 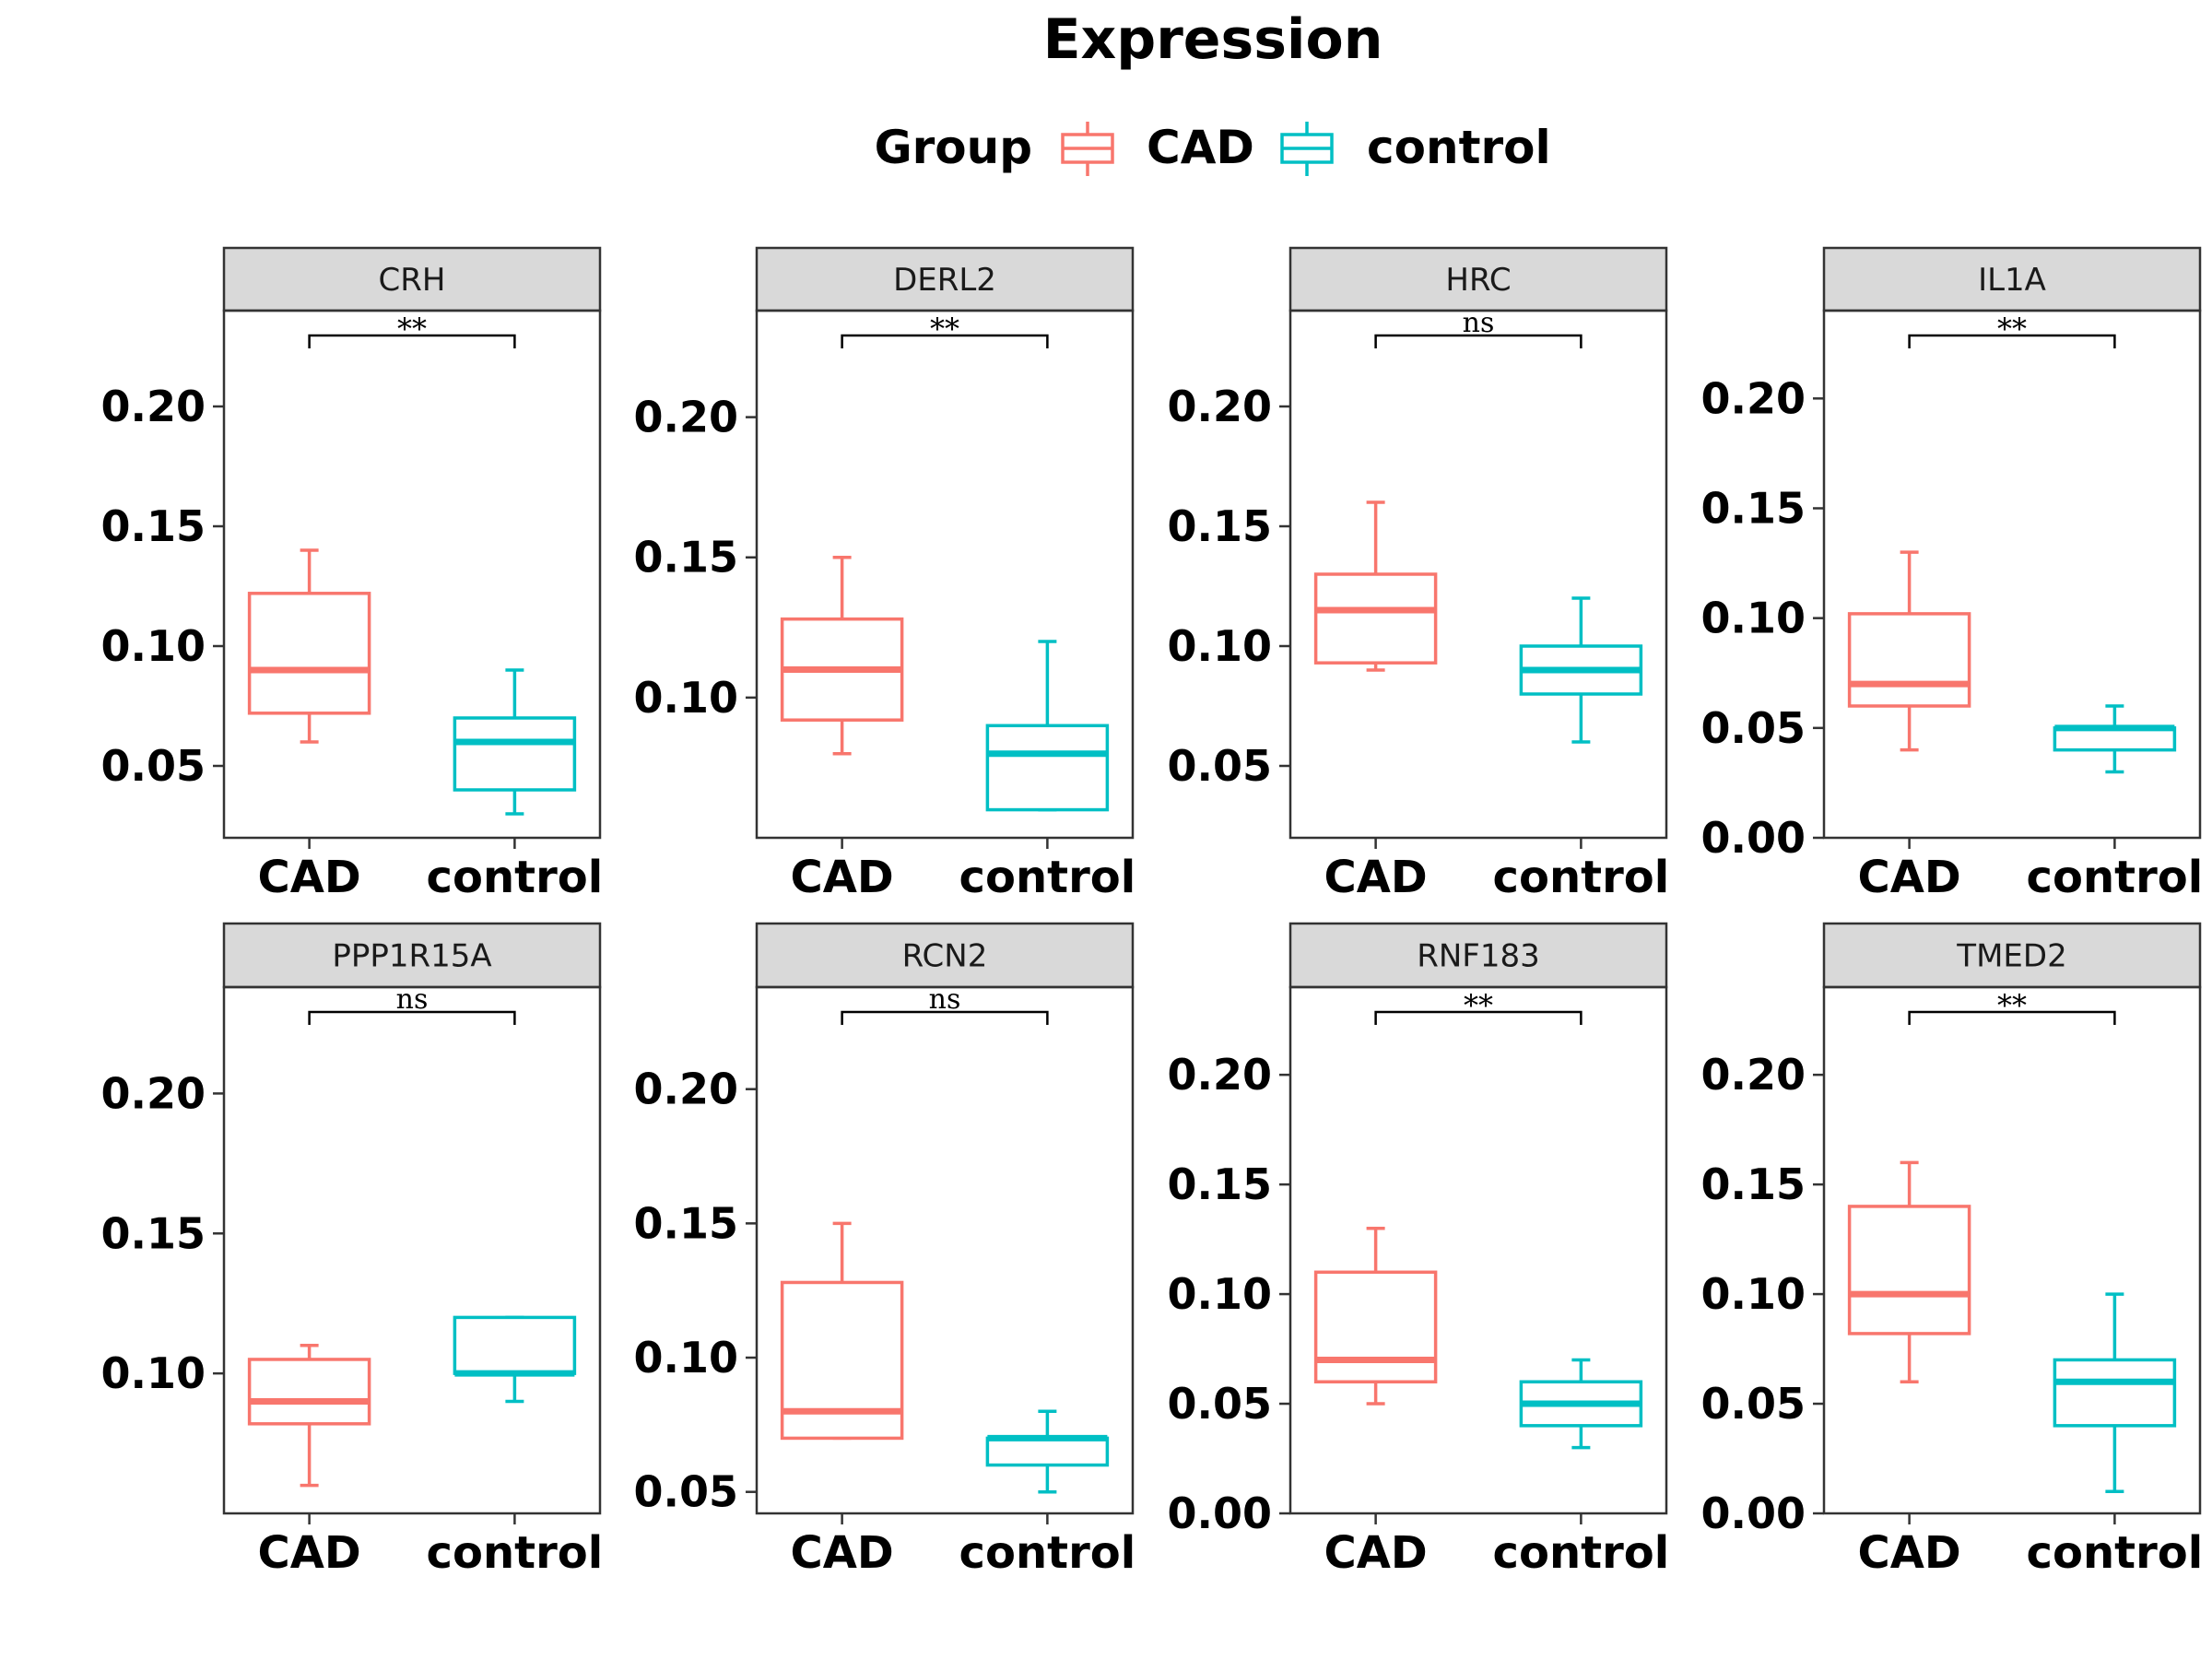 I want to click on panel-ppp1r15a: PPP1R15A 0.10 0.15 0.20 CAD control ns, so click(x=352, y=1250).